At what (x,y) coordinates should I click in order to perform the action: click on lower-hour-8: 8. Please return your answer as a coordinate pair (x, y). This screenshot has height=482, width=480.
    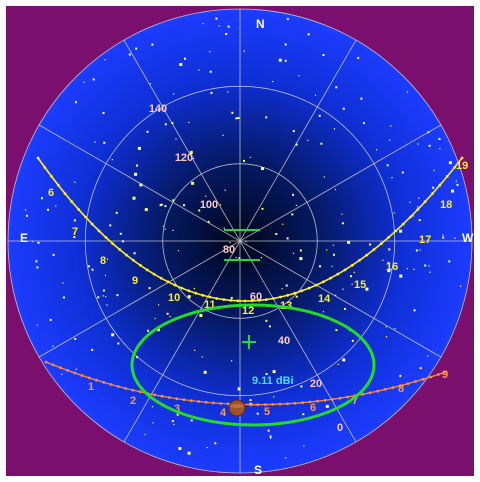
    Looking at the image, I should click on (401, 389).